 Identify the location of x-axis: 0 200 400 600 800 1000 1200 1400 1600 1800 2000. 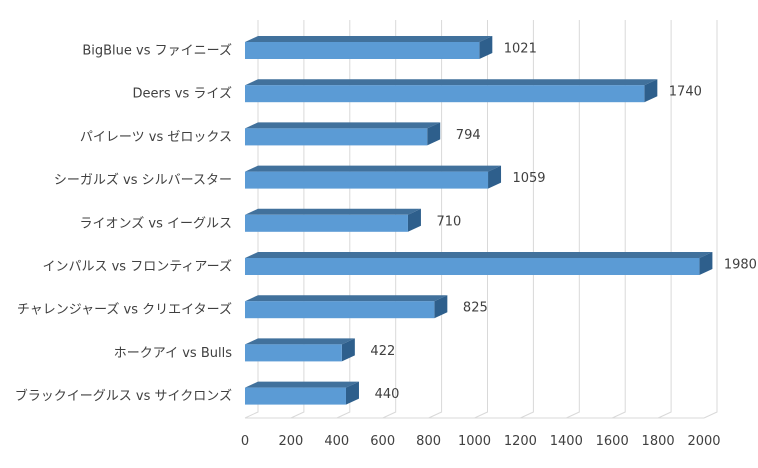
(481, 441).